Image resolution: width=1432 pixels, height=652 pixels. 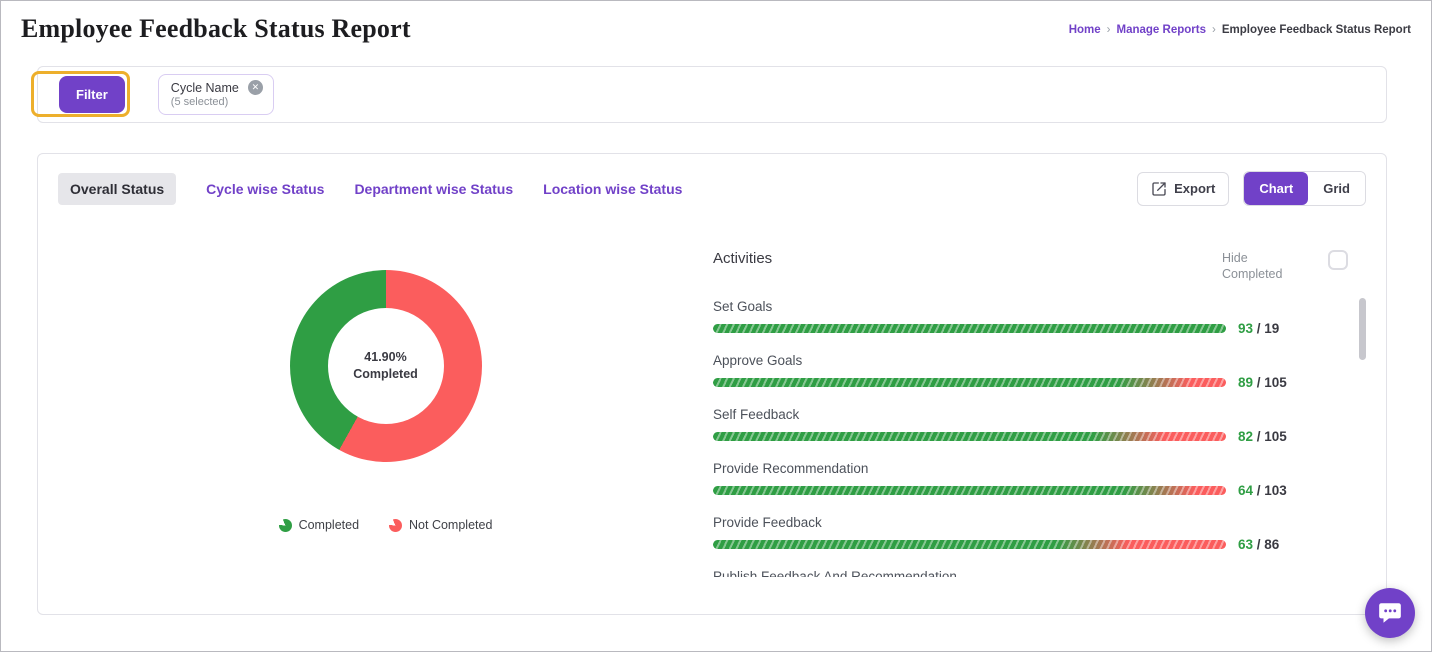 What do you see at coordinates (1006, 317) in the screenshot?
I see `activity-item: Set Goals 93 / 19` at bounding box center [1006, 317].